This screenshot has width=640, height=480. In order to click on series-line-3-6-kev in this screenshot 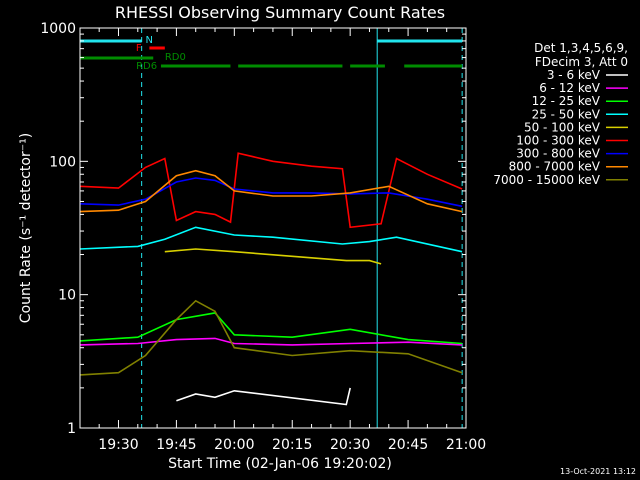, I will do `click(263, 396)`.